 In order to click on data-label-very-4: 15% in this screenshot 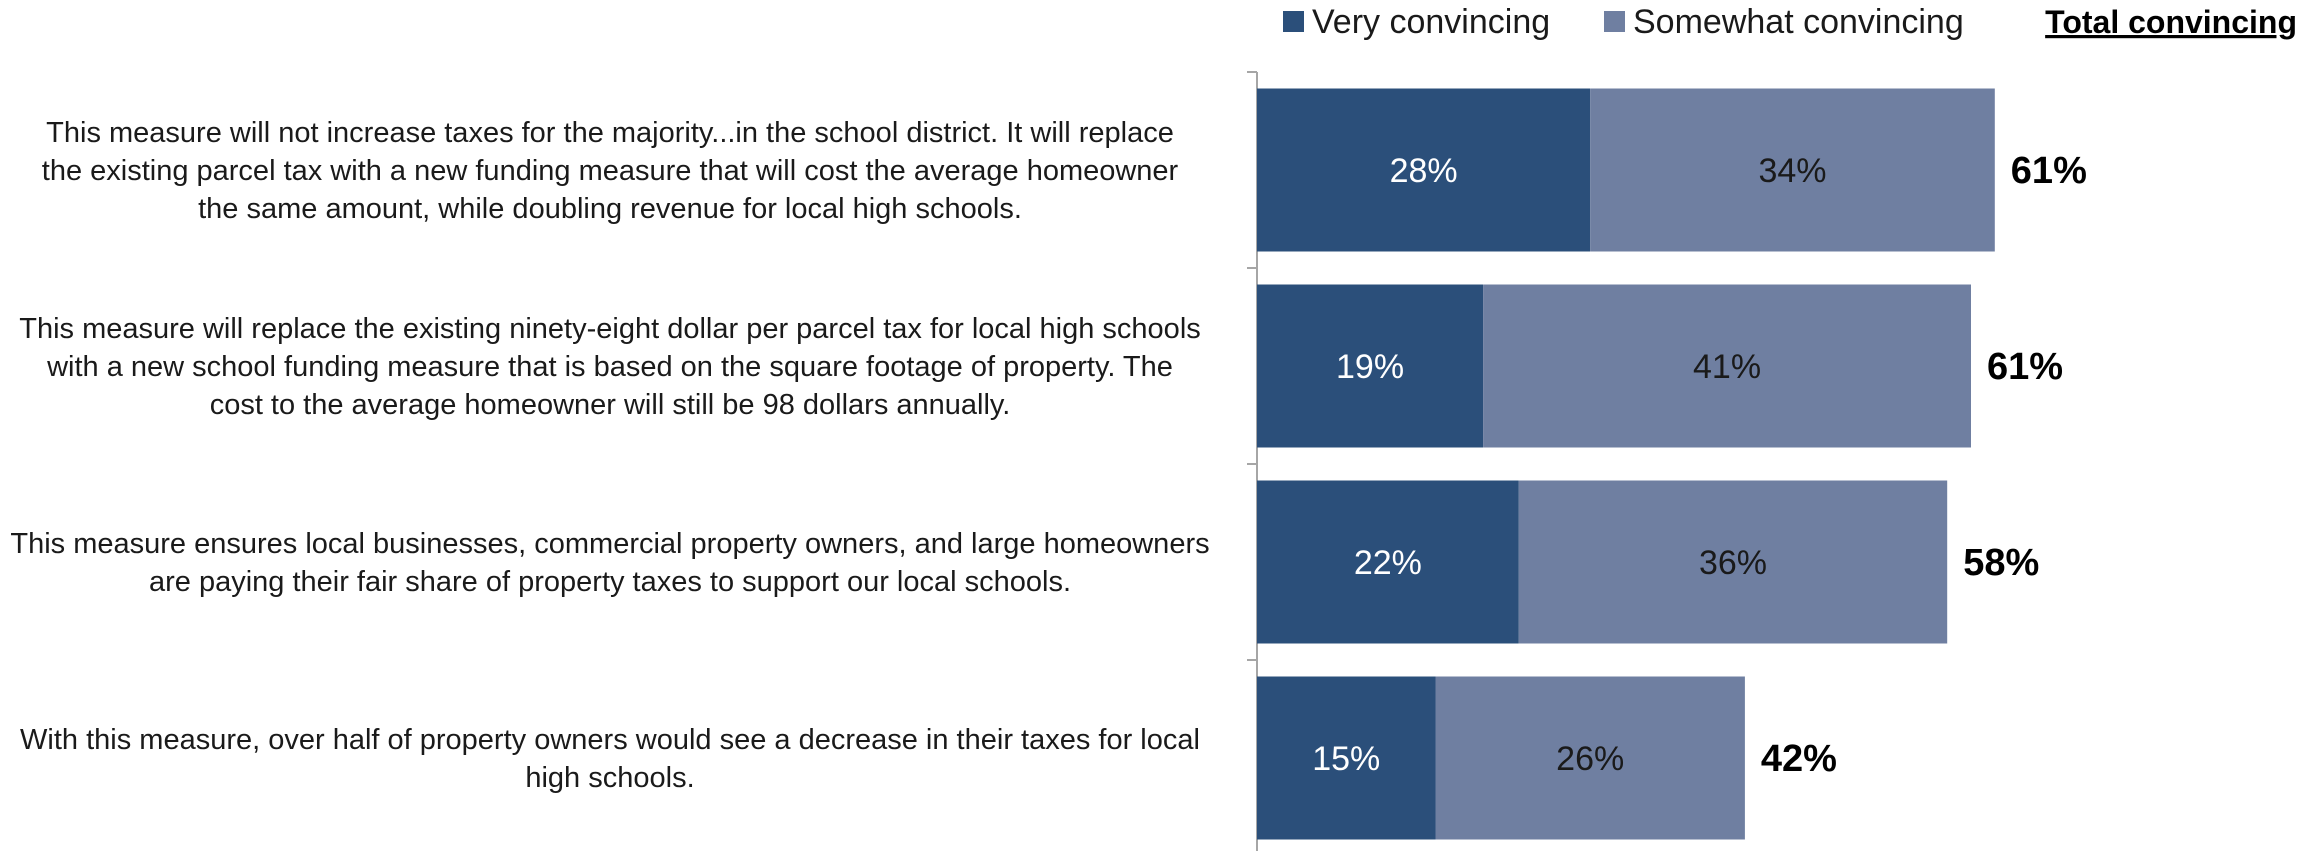, I will do `click(1346, 759)`.